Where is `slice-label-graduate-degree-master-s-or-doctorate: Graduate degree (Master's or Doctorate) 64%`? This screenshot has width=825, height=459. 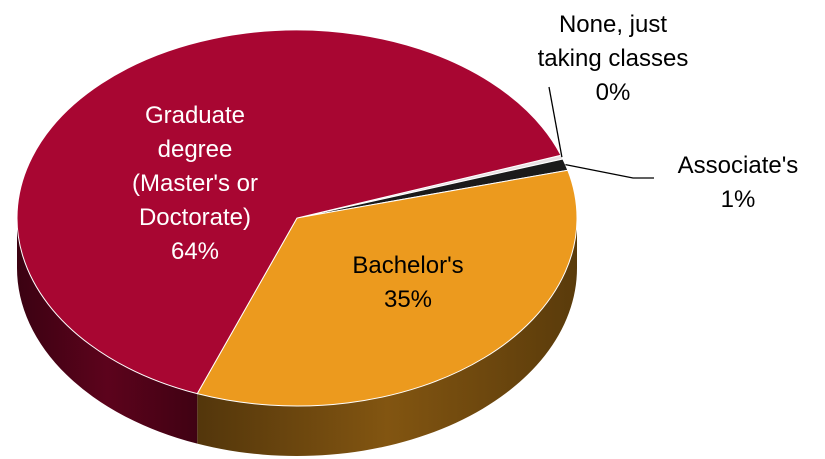 slice-label-graduate-degree-master-s-or-doctorate: Graduate degree (Master's or Doctorate) 64% is located at coordinates (195, 183).